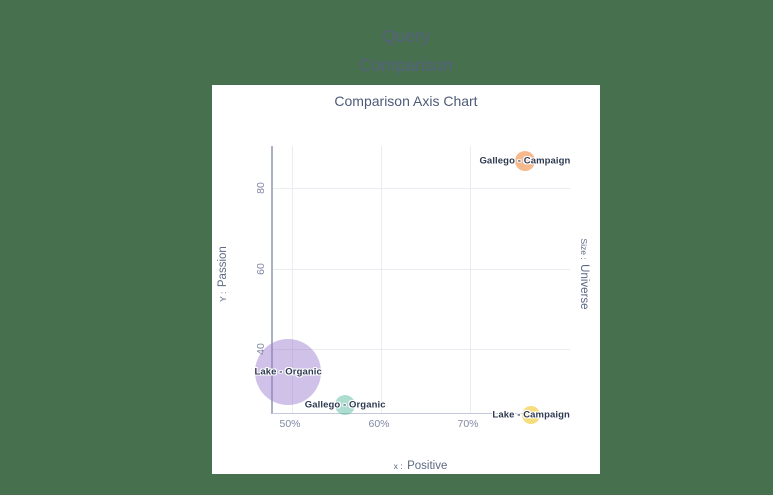 The image size is (773, 495). Describe the element at coordinates (398, 466) in the screenshot. I see `x-axis-prefix: x :` at that location.